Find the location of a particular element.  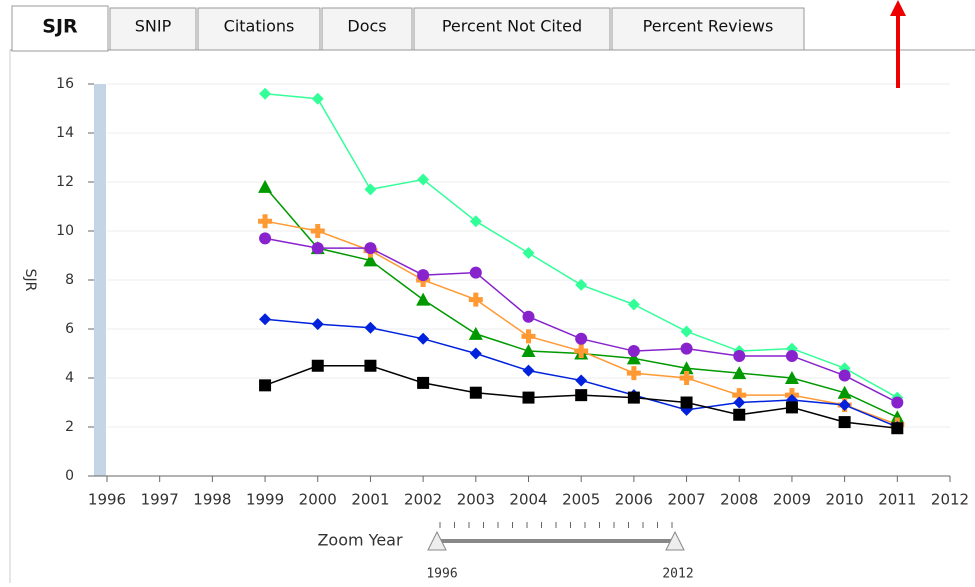

x-tick-label: 1997 is located at coordinates (160, 500).